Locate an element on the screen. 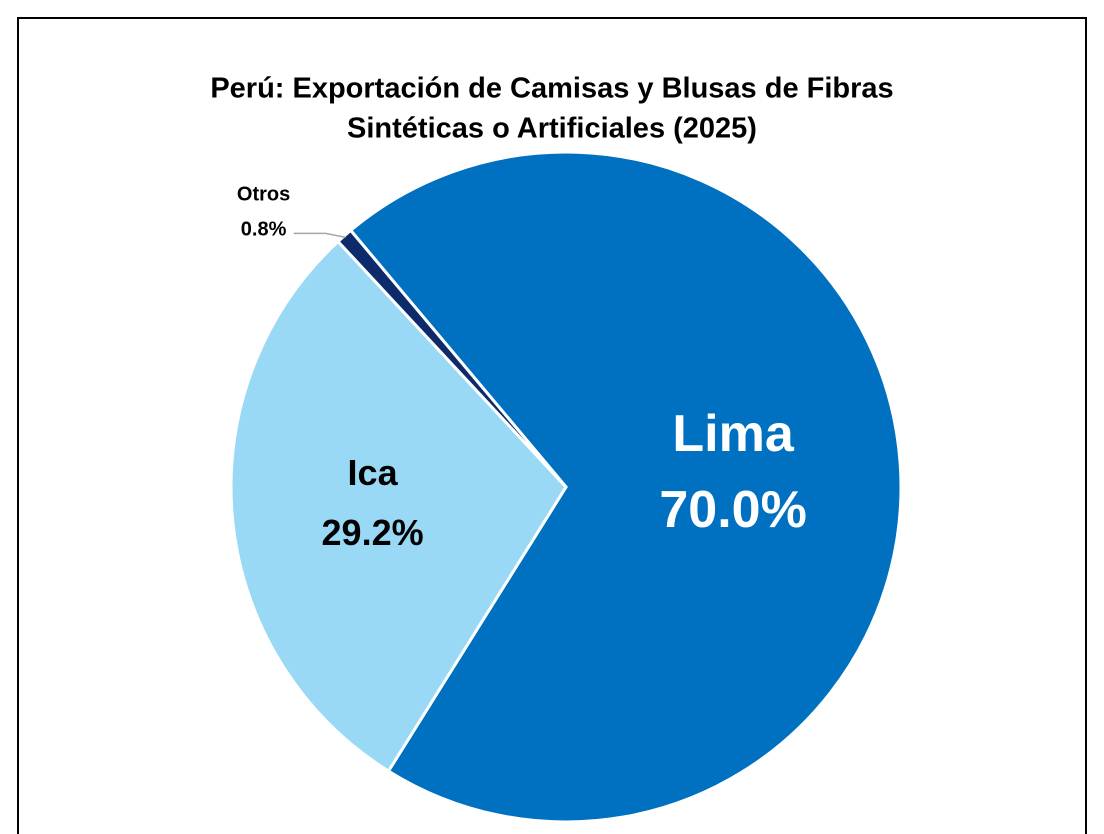  slice-value-label: 0.8% is located at coordinates (264, 230).